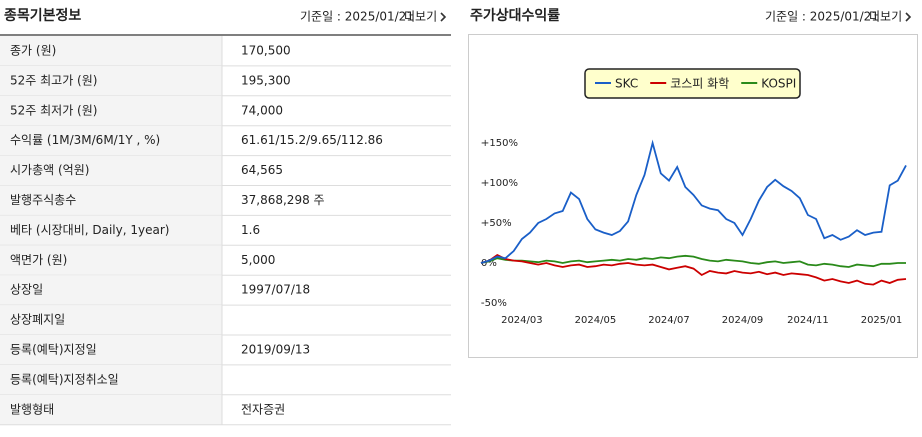 The height and width of the screenshot is (437, 922). I want to click on y-tick-label: +100%, so click(499, 183).